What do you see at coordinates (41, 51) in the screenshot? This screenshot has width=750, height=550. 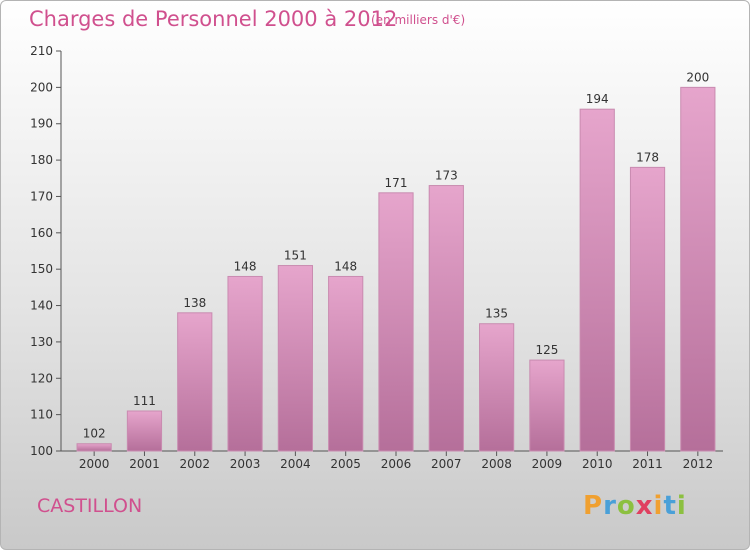 I see `y-tick-label: 210` at bounding box center [41, 51].